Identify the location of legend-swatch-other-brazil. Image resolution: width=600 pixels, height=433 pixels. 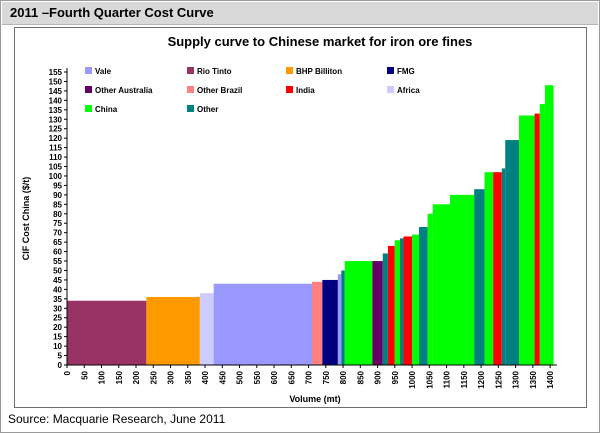
(190, 89).